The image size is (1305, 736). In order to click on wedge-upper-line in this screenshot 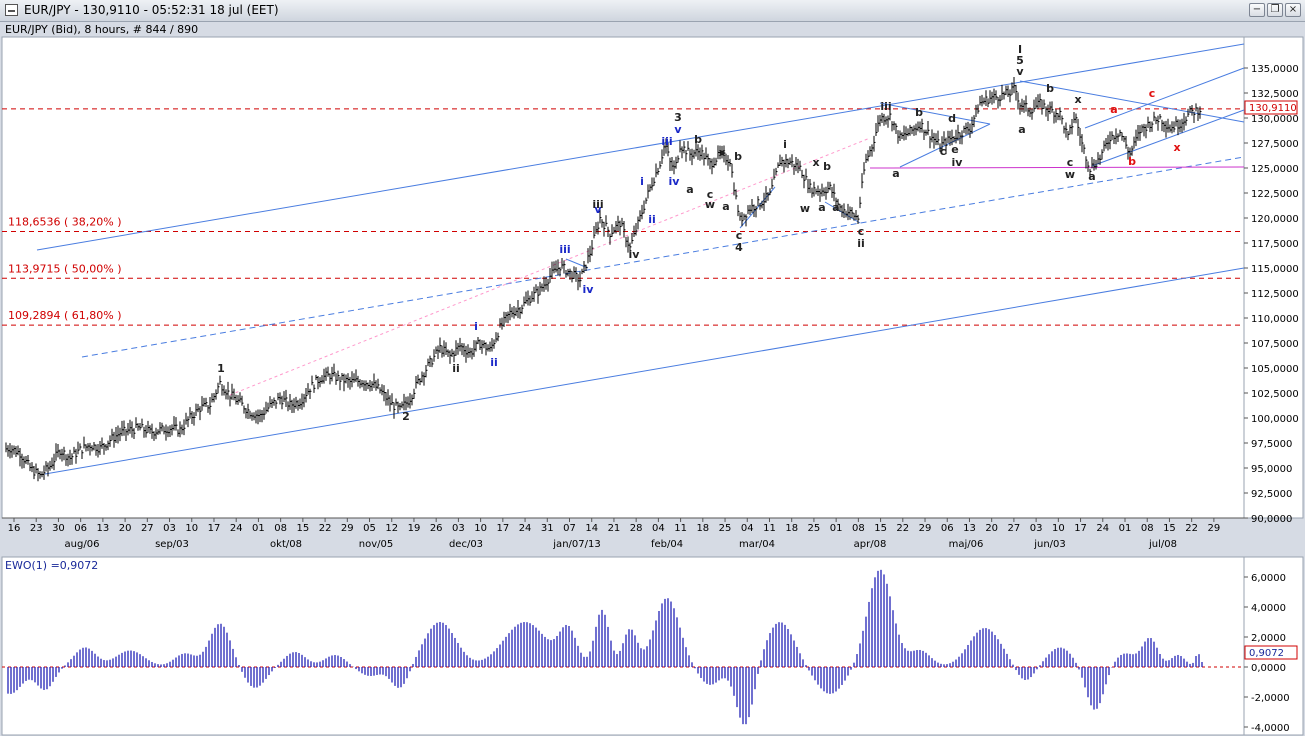, I will do `click(1164, 98)`.